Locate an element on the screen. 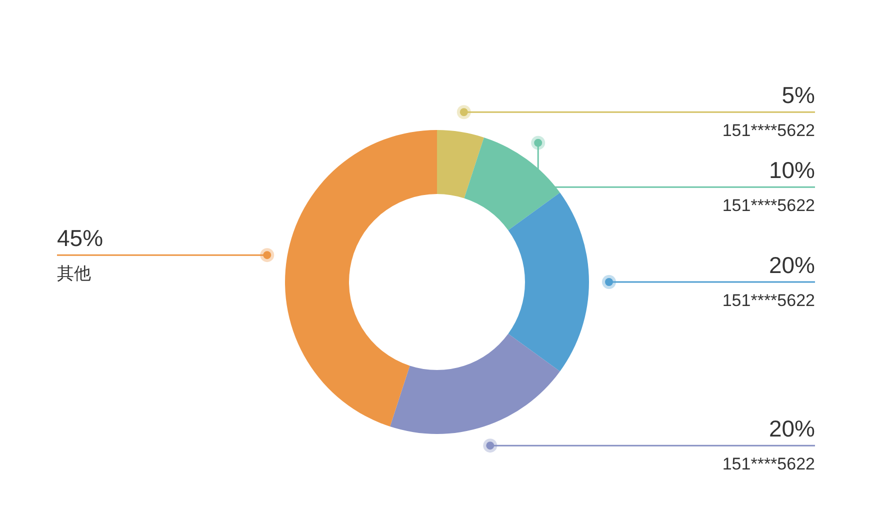  data-label: 5% is located at coordinates (798, 95).